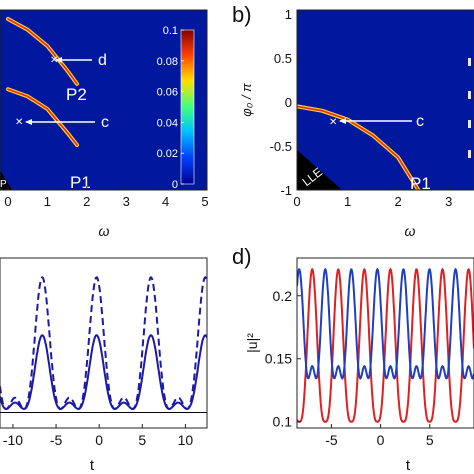 This screenshot has height=474, width=474. Describe the element at coordinates (86, 201) in the screenshot. I see `panel-a-x-tick-label: 2` at that location.